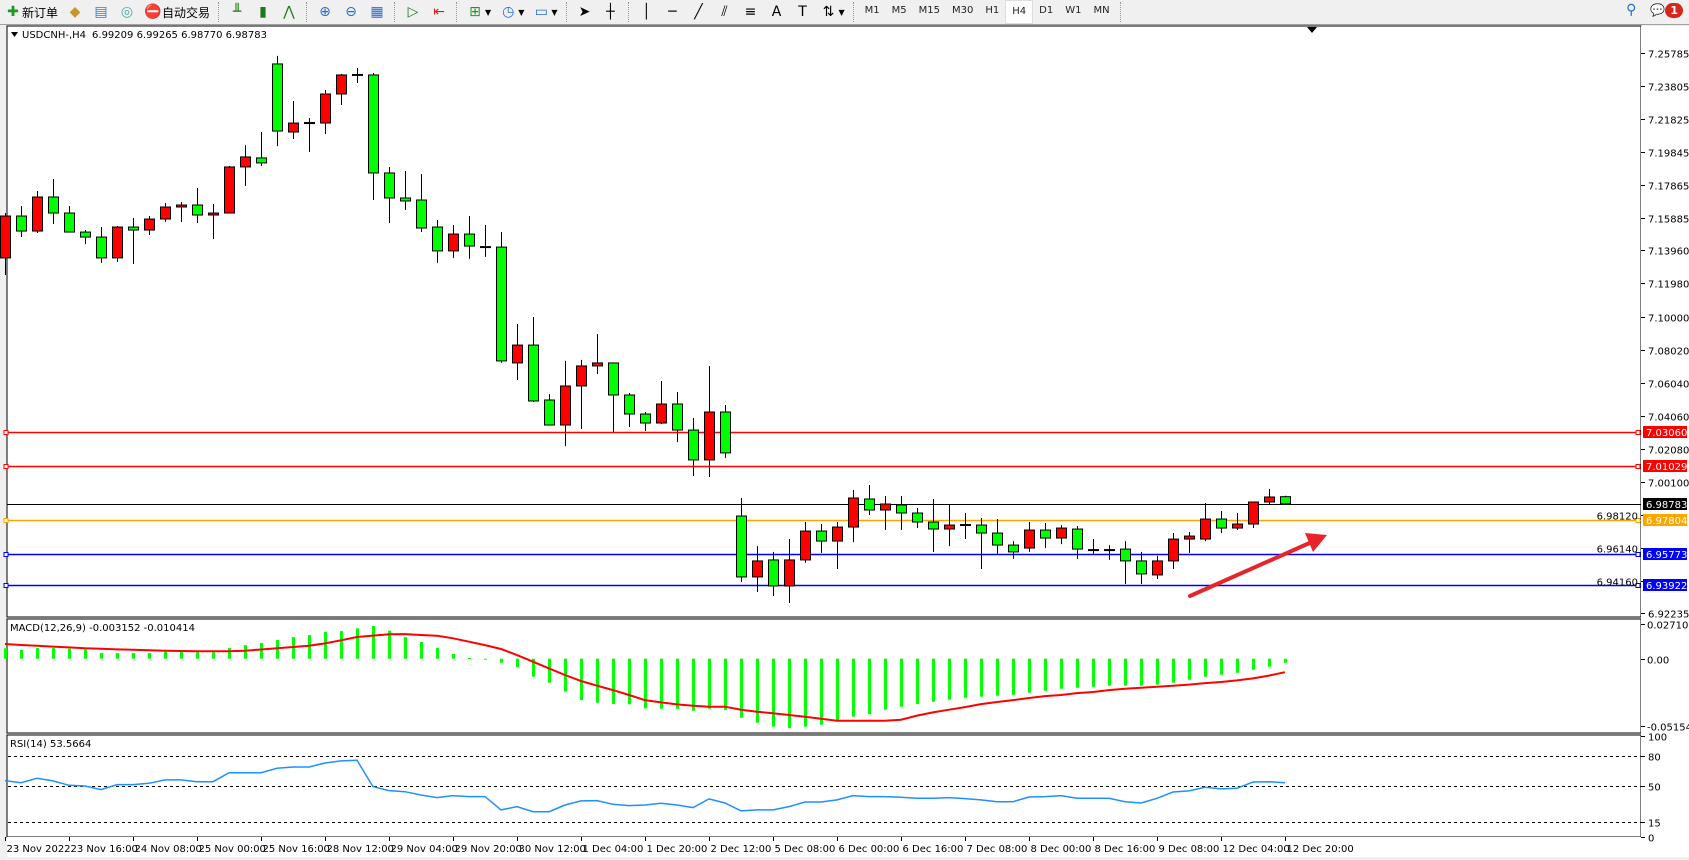  I want to click on fibonacci-button: ≡, so click(751, 12).